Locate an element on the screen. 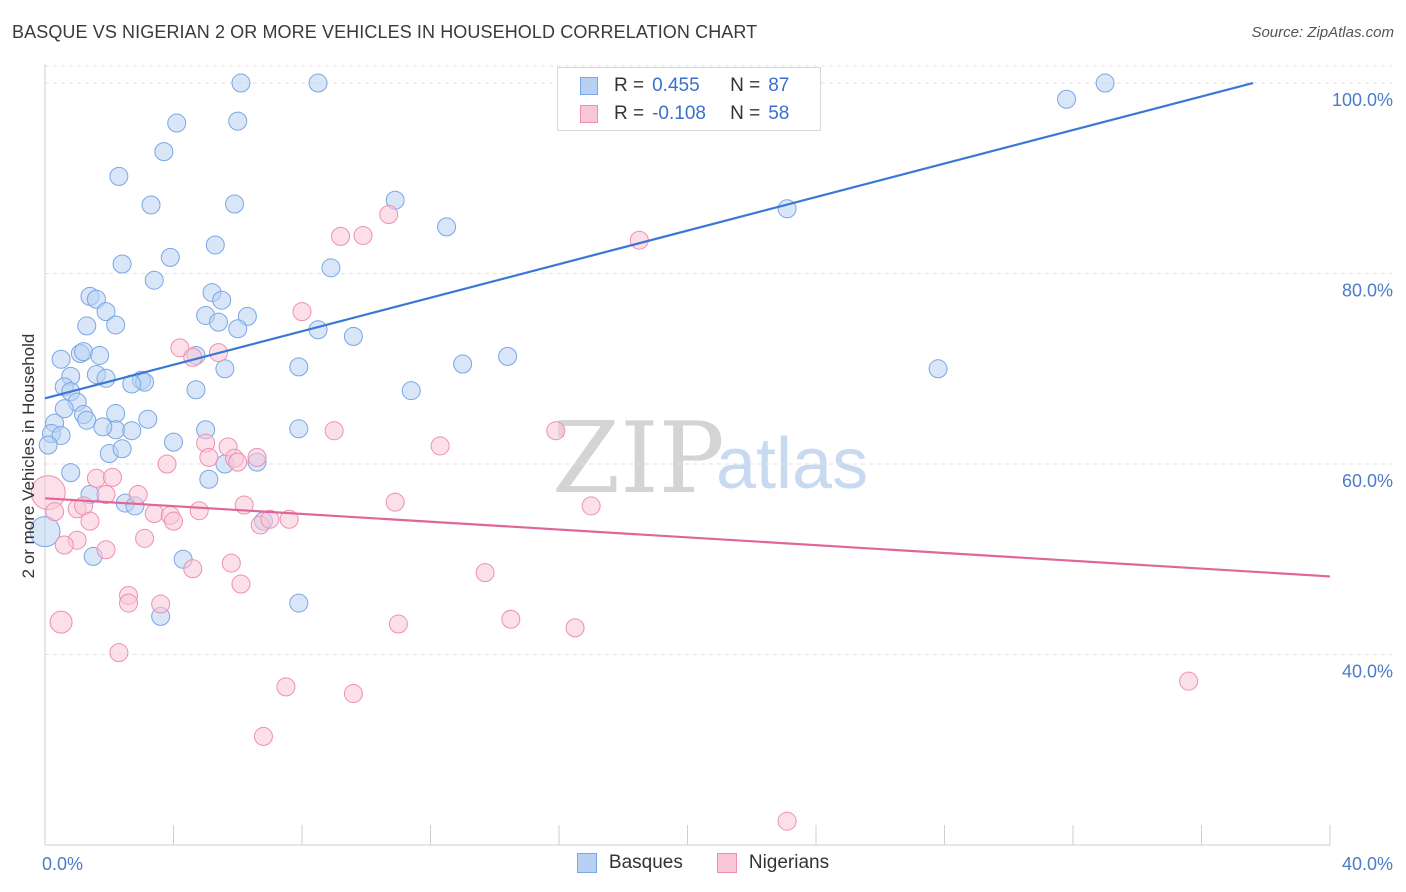 The image size is (1406, 892). legend-item-basques: Basques is located at coordinates (629, 863).